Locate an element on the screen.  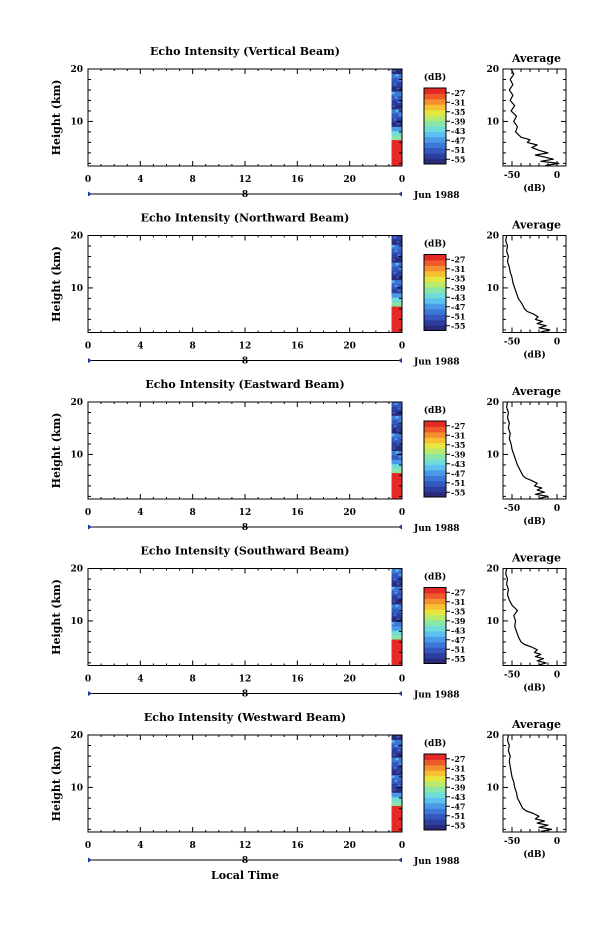
average-frame is located at coordinates (534, 617).